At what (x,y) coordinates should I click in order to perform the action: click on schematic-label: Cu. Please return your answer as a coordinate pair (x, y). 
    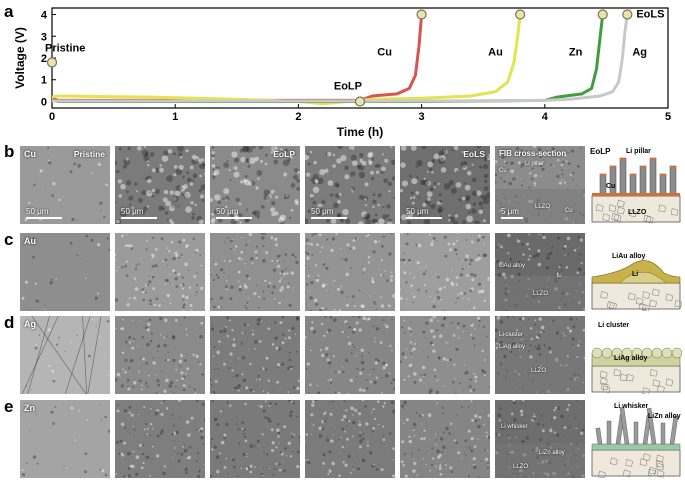
    Looking at the image, I should click on (611, 186).